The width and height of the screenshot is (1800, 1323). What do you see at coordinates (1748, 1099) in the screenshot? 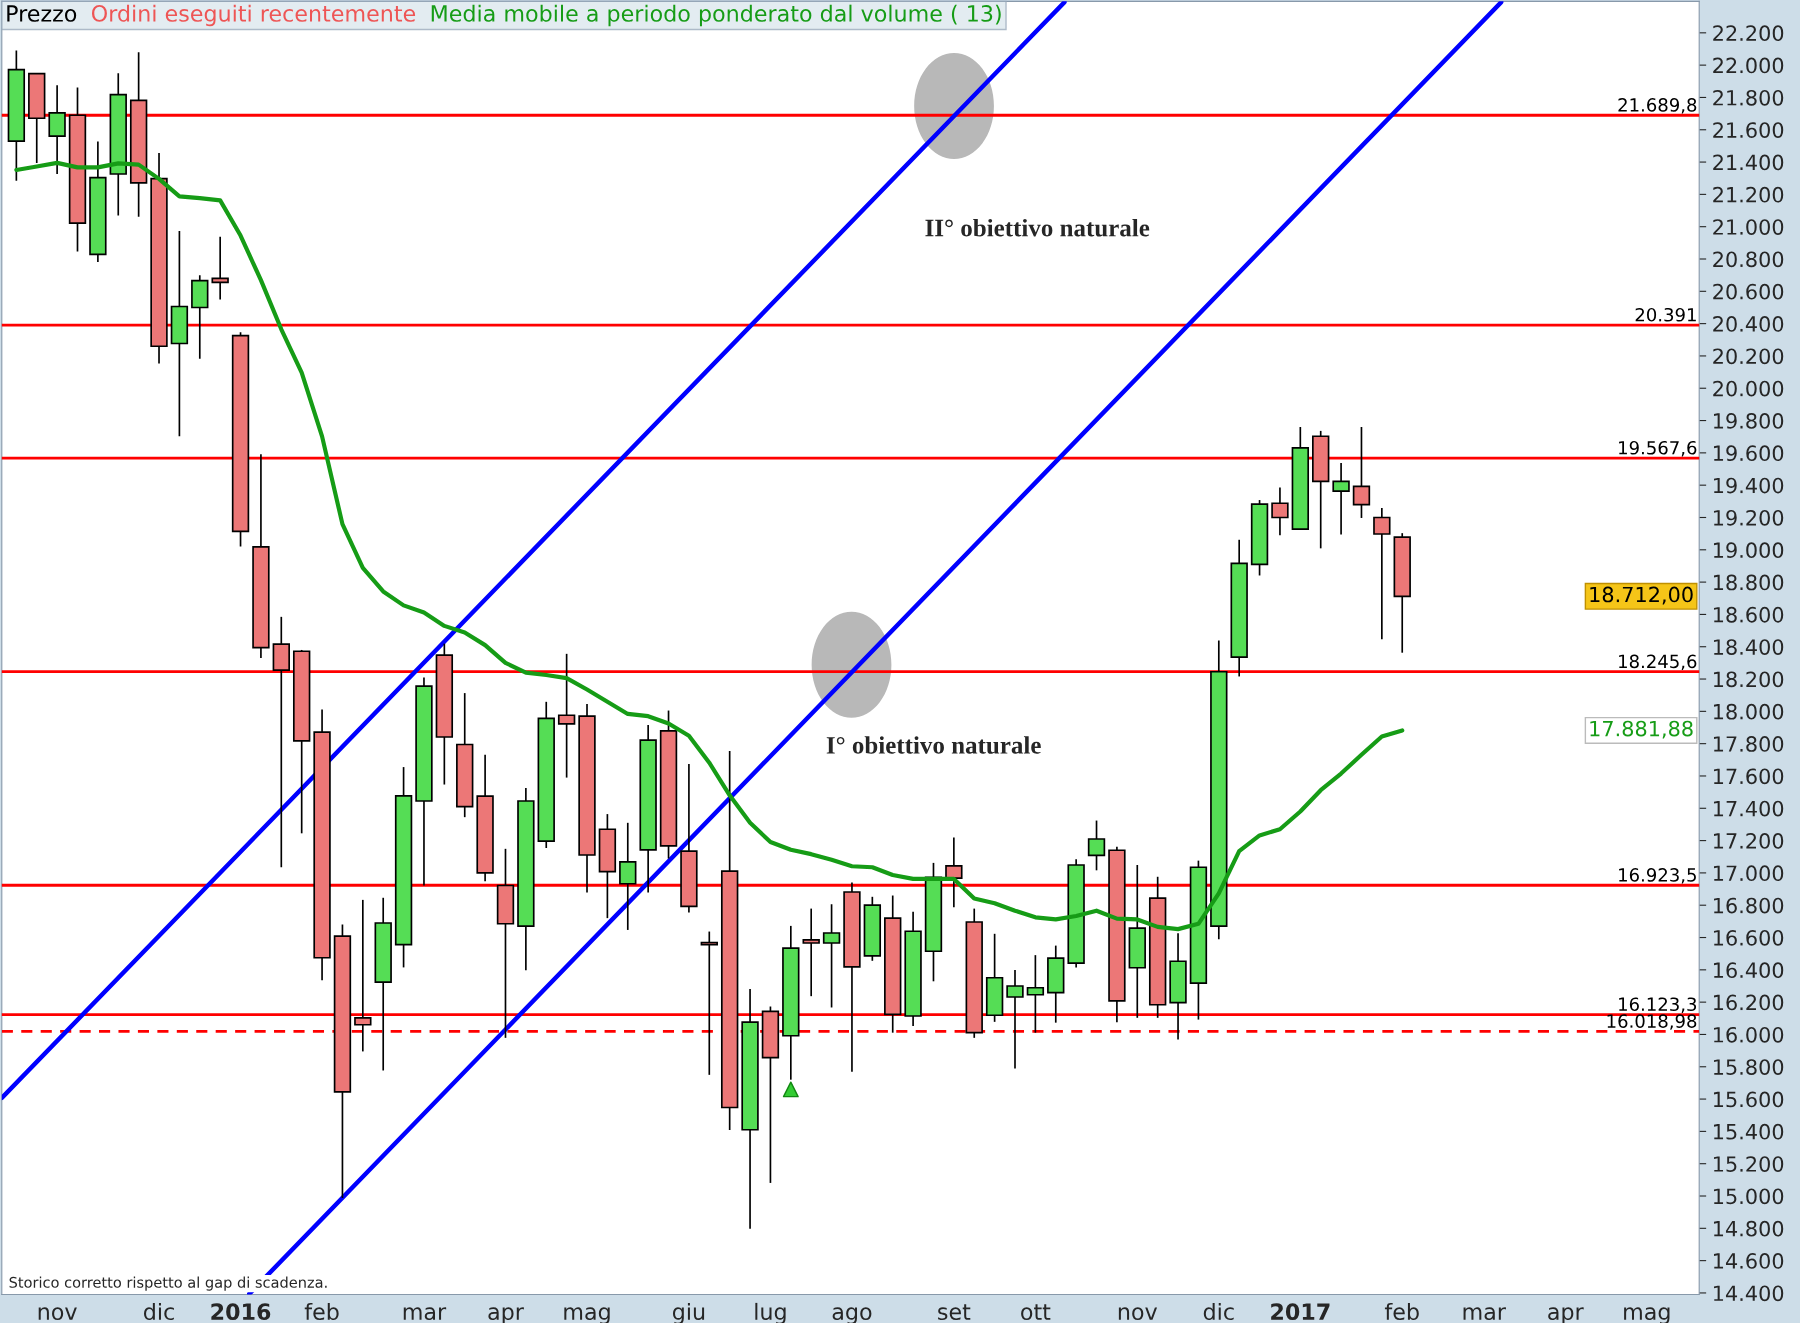
I see `y-tick-label: 15.600` at bounding box center [1748, 1099].